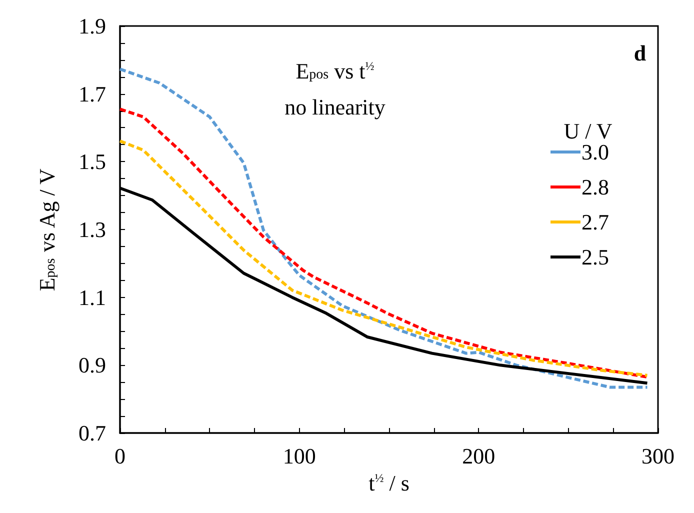 The width and height of the screenshot is (694, 513). Describe the element at coordinates (92, 229) in the screenshot. I see `y-tick-label: 1.3` at that location.